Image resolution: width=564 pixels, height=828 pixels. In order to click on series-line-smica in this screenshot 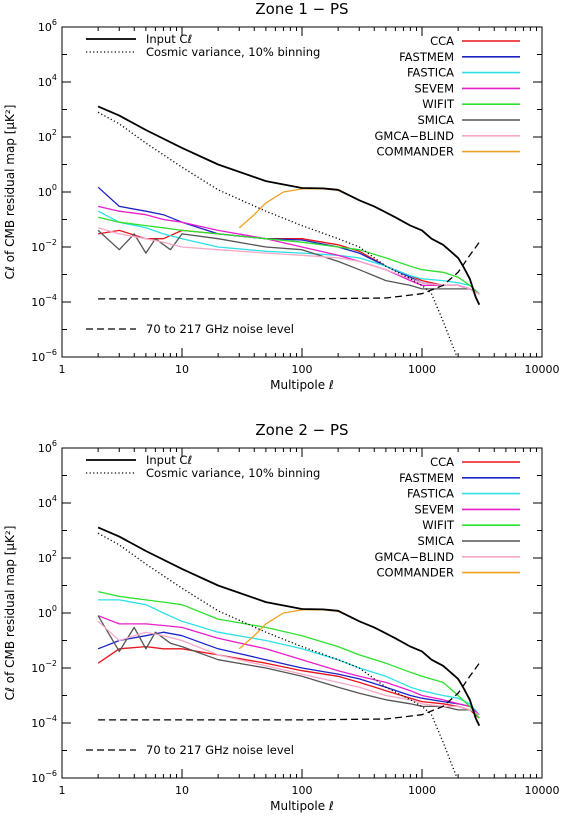, I will do `click(288, 262)`.